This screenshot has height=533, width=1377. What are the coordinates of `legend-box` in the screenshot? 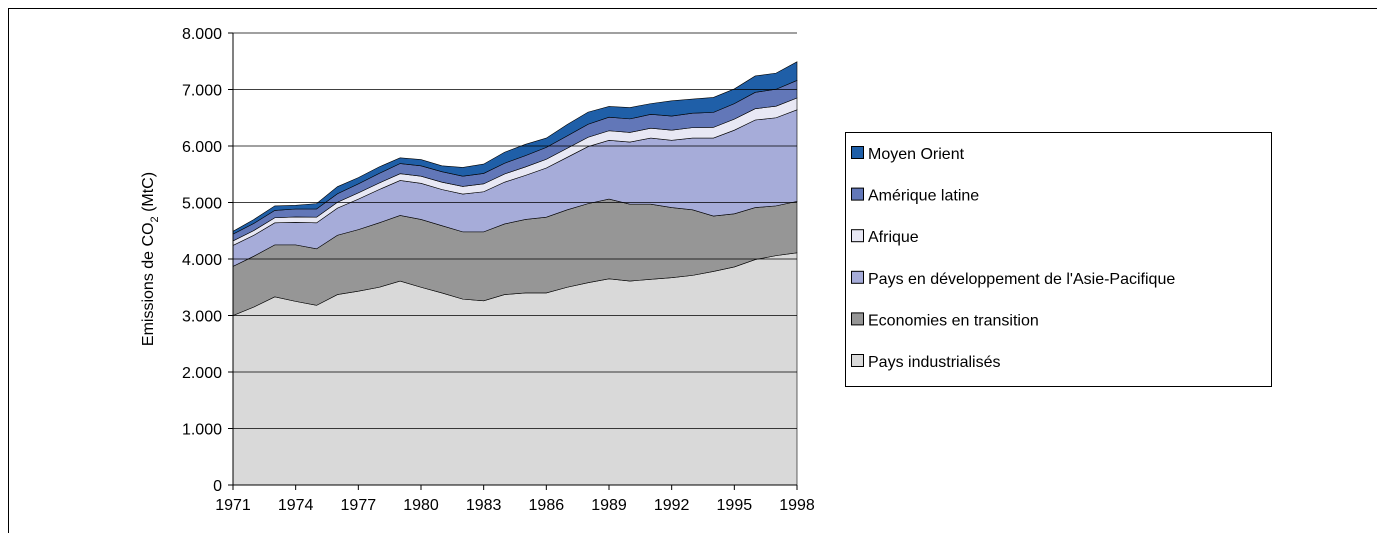 It's located at (1058, 259).